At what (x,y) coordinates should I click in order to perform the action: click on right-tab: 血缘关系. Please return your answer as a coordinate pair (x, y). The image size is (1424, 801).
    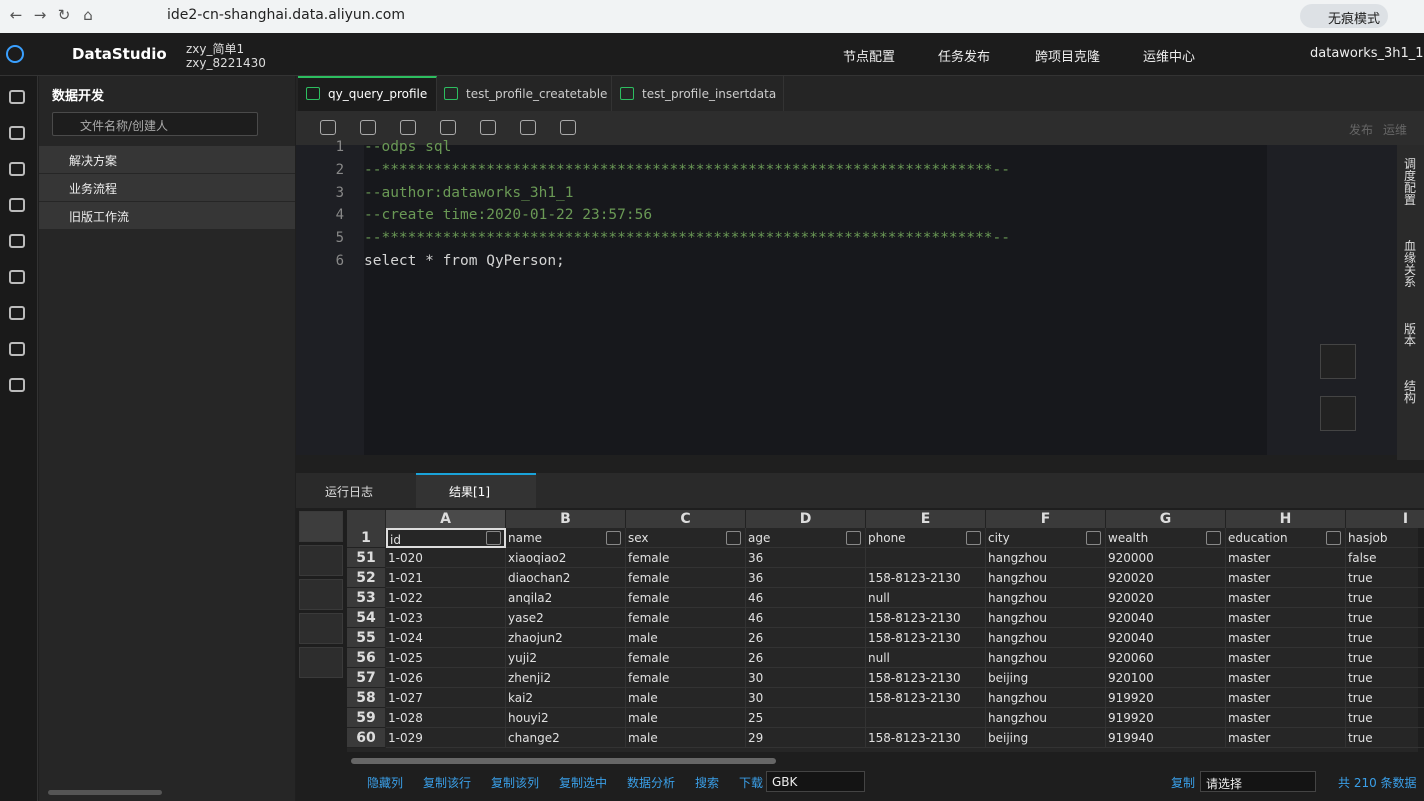
    Looking at the image, I should click on (1410, 264).